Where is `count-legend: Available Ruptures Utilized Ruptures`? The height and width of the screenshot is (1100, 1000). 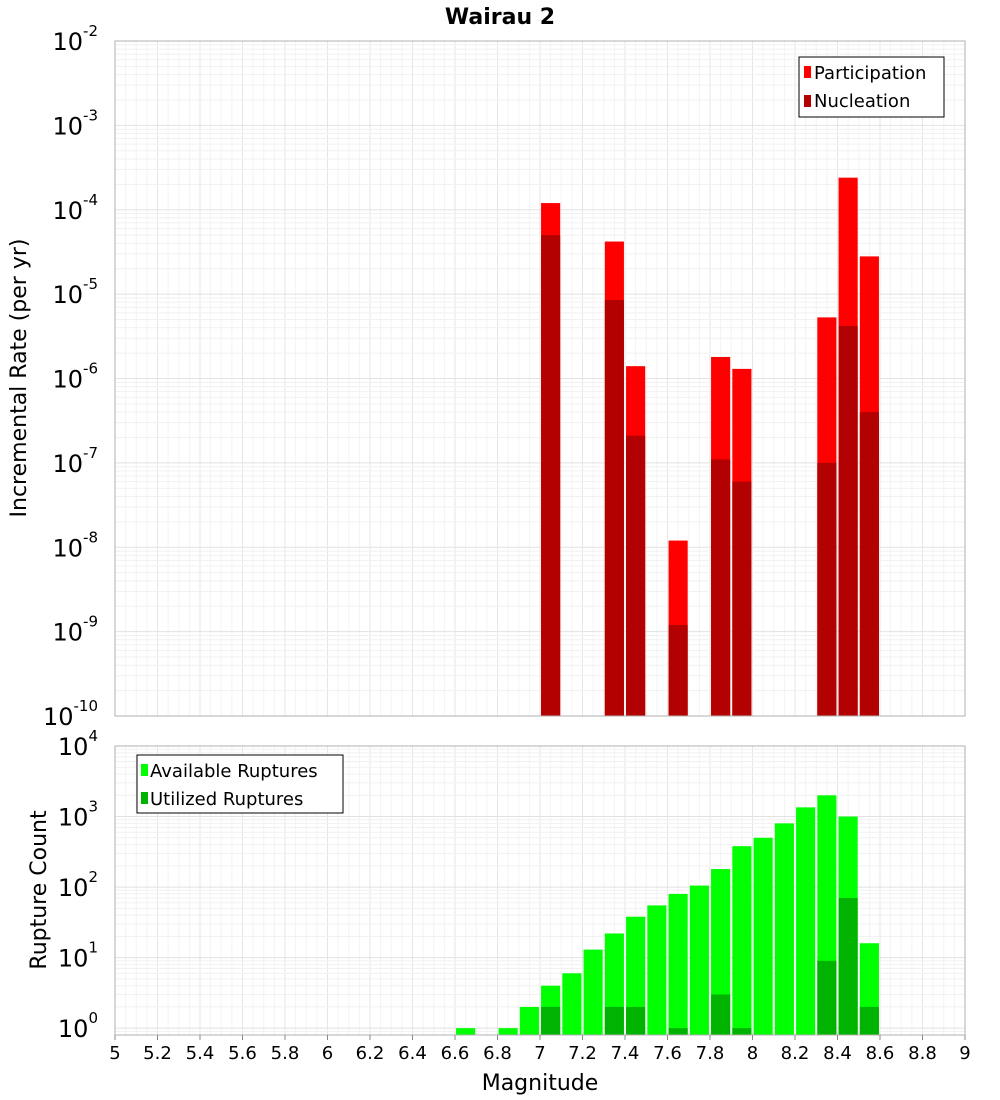 count-legend: Available Ruptures Utilized Ruptures is located at coordinates (240, 784).